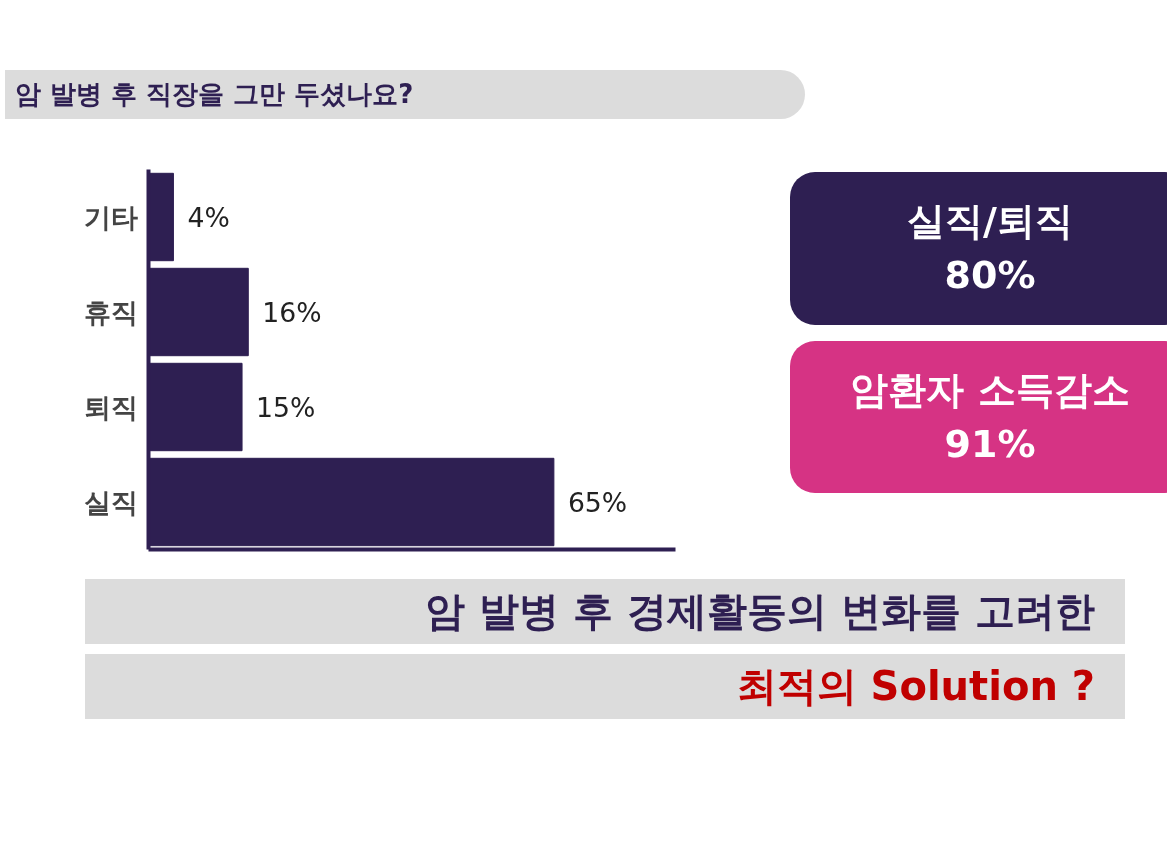  What do you see at coordinates (110, 217) in the screenshot?
I see `y-tick-label: 기타` at bounding box center [110, 217].